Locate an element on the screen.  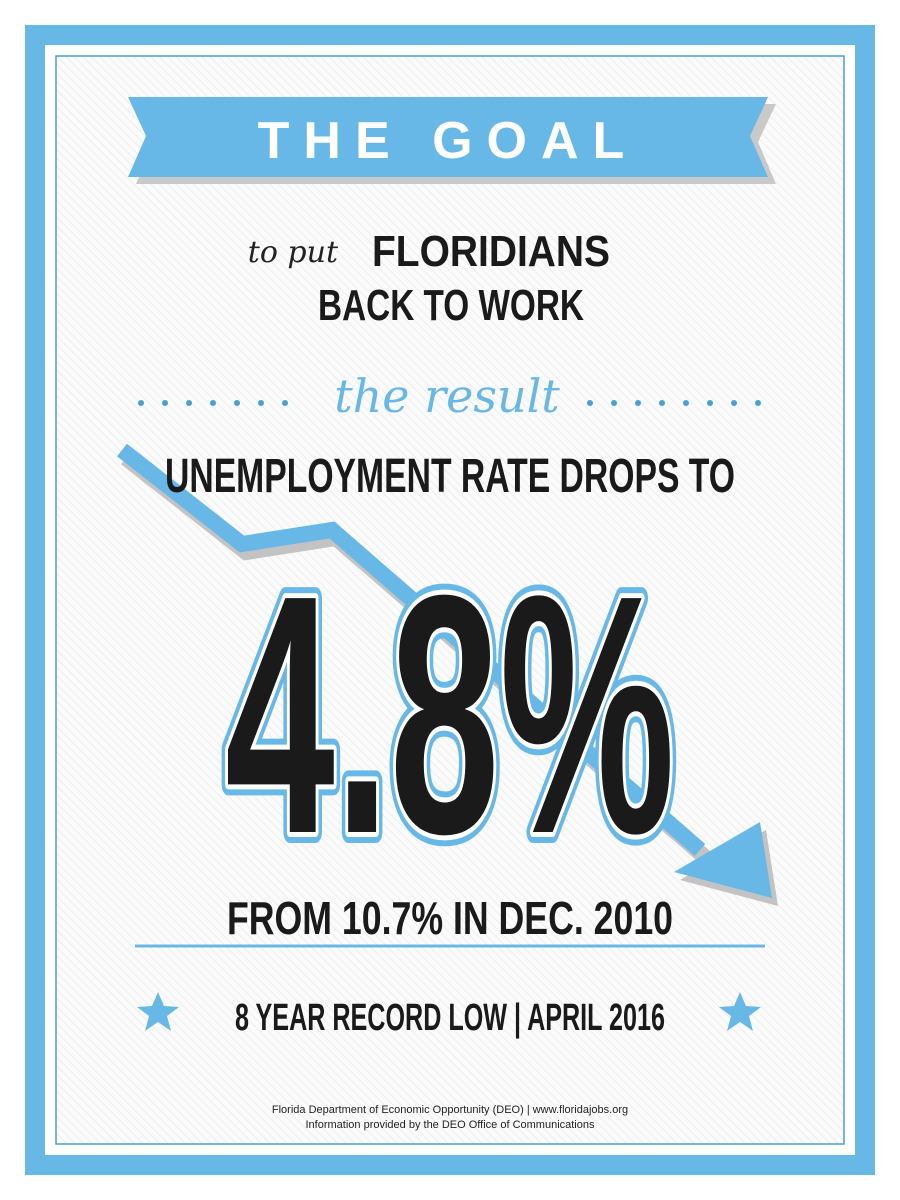
result-label: the result is located at coordinates (447, 396).